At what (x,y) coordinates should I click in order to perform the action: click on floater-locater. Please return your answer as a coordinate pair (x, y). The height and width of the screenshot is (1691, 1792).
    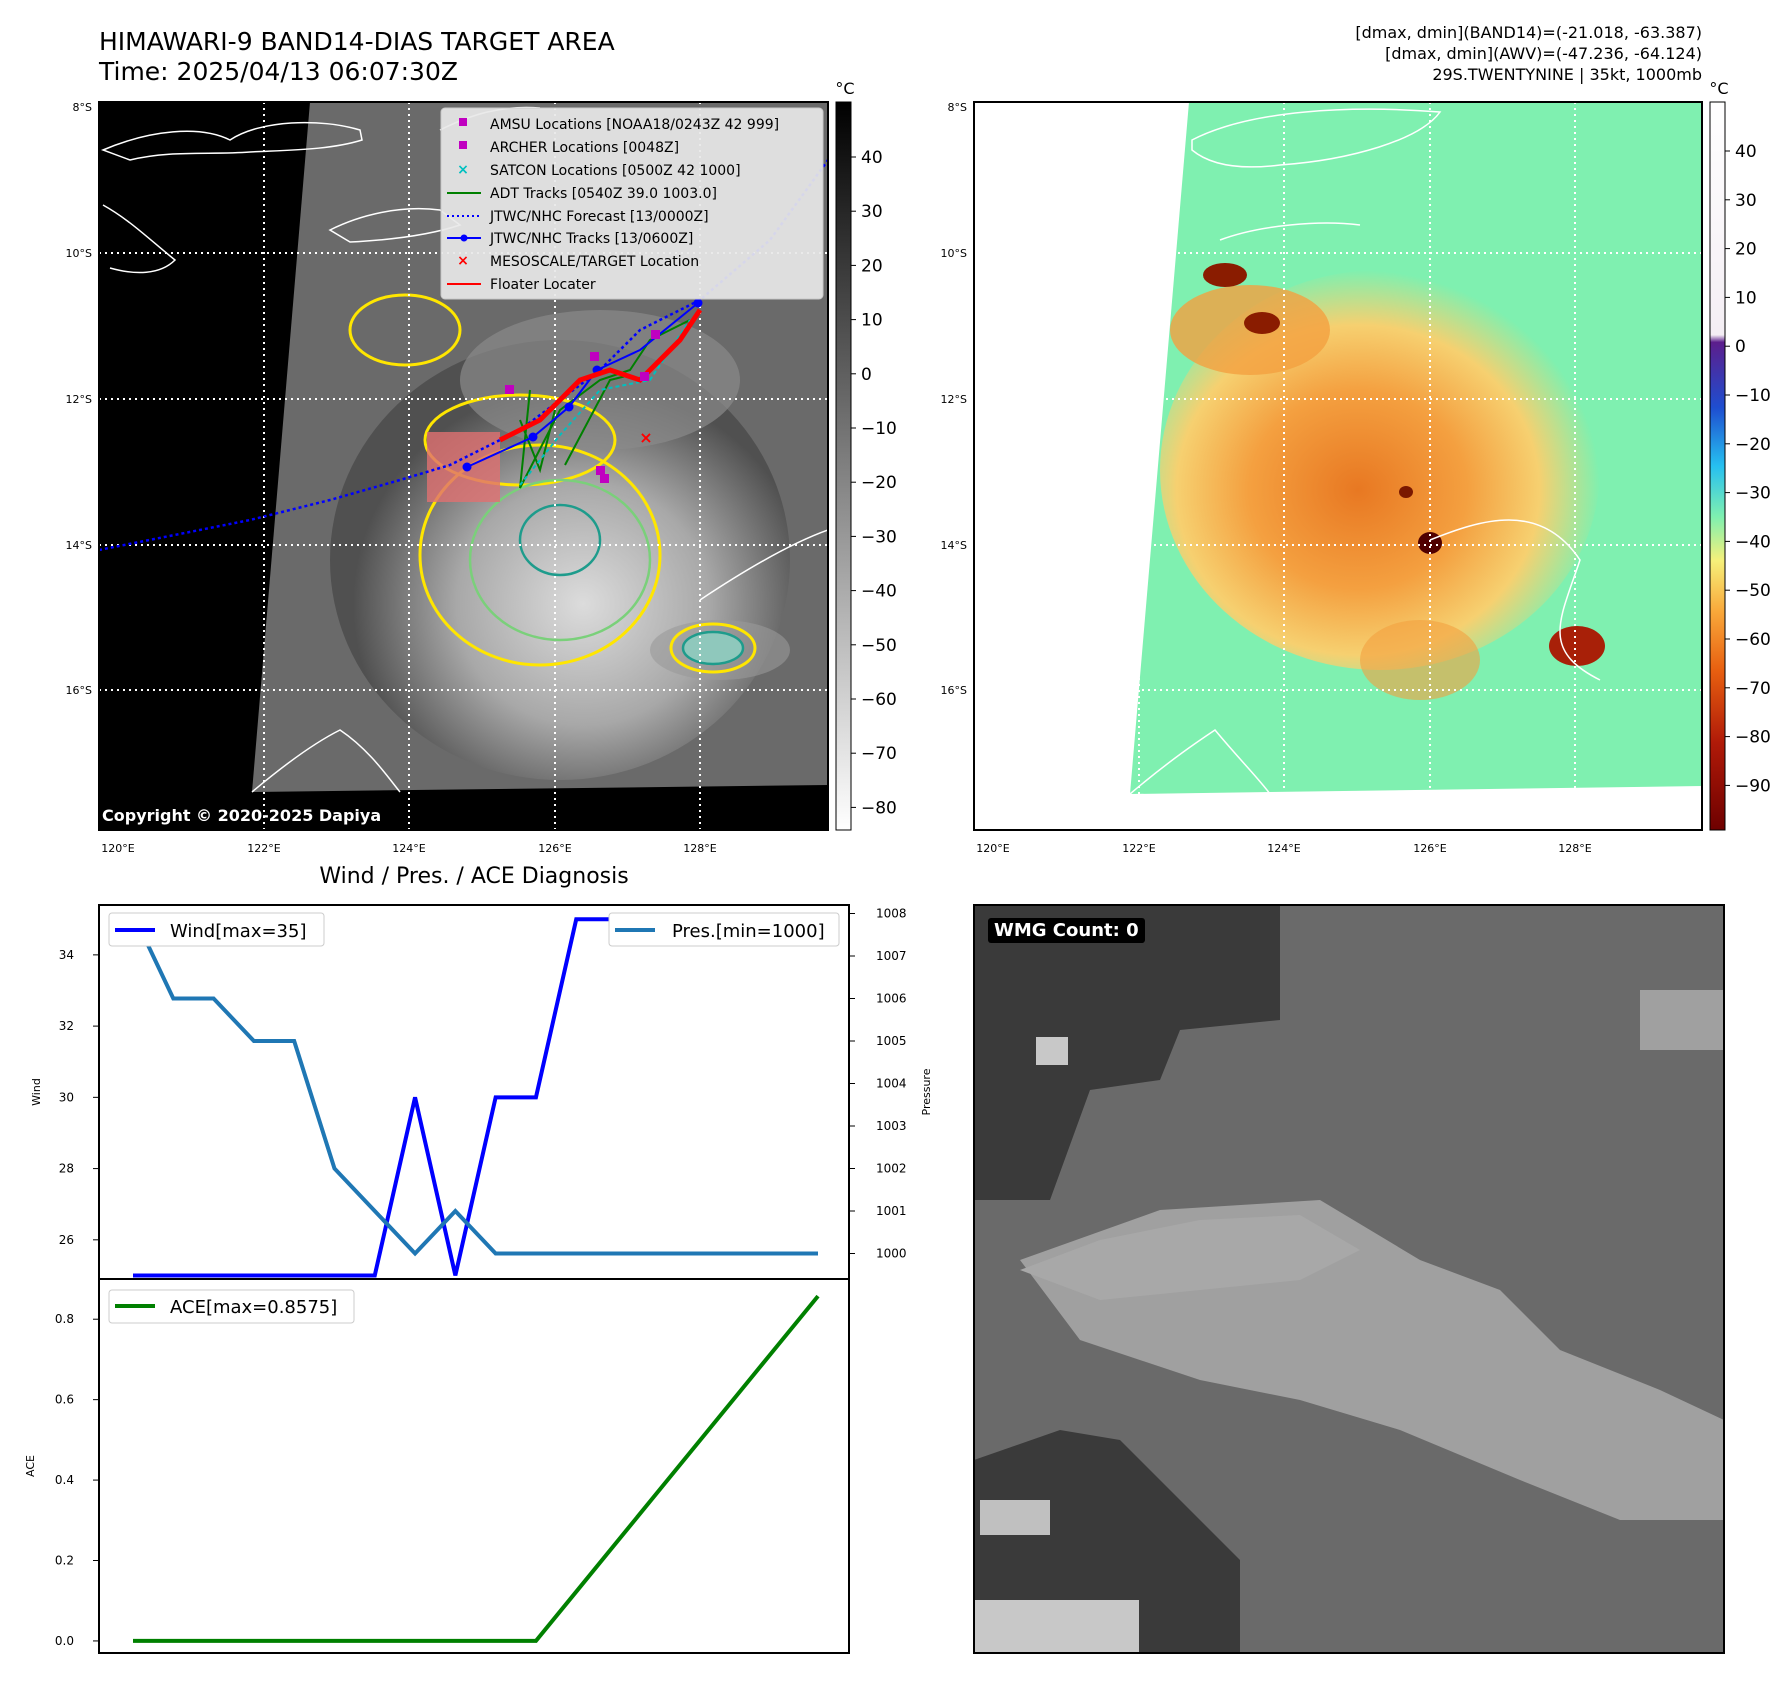
    Looking at the image, I should click on (600, 375).